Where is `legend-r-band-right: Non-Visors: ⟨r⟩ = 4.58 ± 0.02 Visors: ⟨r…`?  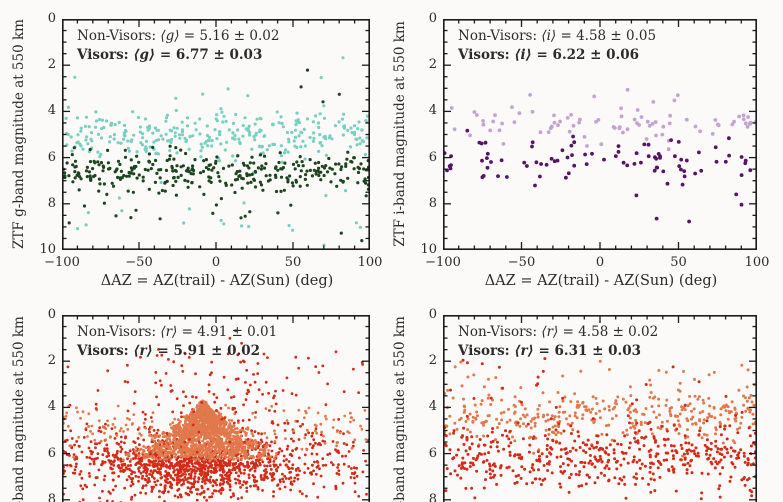 legend-r-band-right: Non-Visors: ⟨r⟩ = 4.58 ± 0.02 Visors: ⟨r… is located at coordinates (558, 342).